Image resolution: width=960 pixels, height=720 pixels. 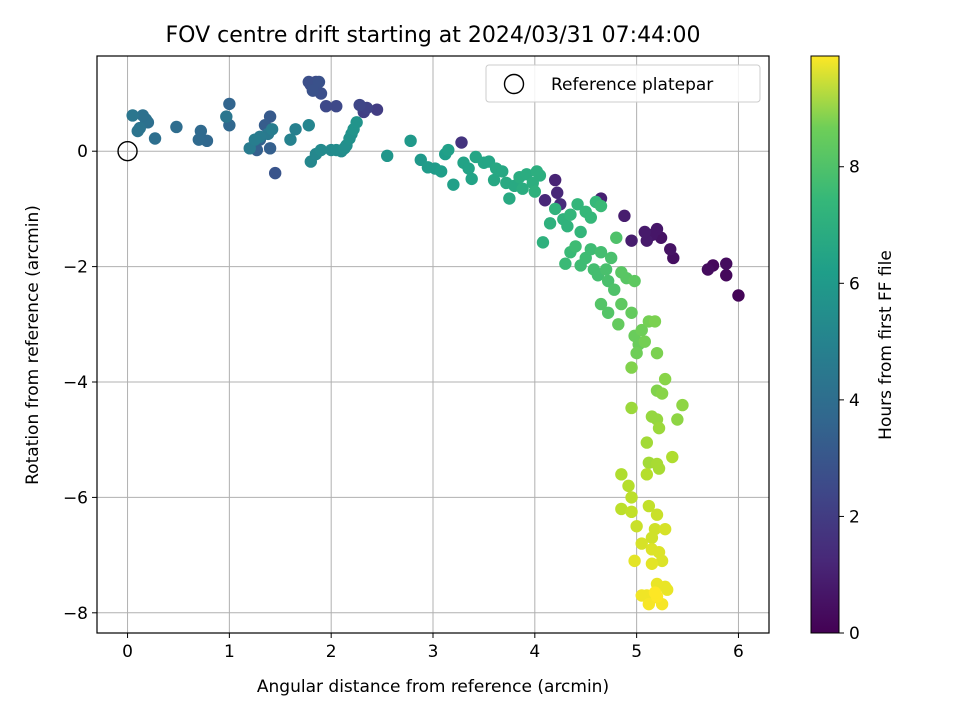 What do you see at coordinates (854, 168) in the screenshot?
I see `colorbar-tick-label: 8` at bounding box center [854, 168].